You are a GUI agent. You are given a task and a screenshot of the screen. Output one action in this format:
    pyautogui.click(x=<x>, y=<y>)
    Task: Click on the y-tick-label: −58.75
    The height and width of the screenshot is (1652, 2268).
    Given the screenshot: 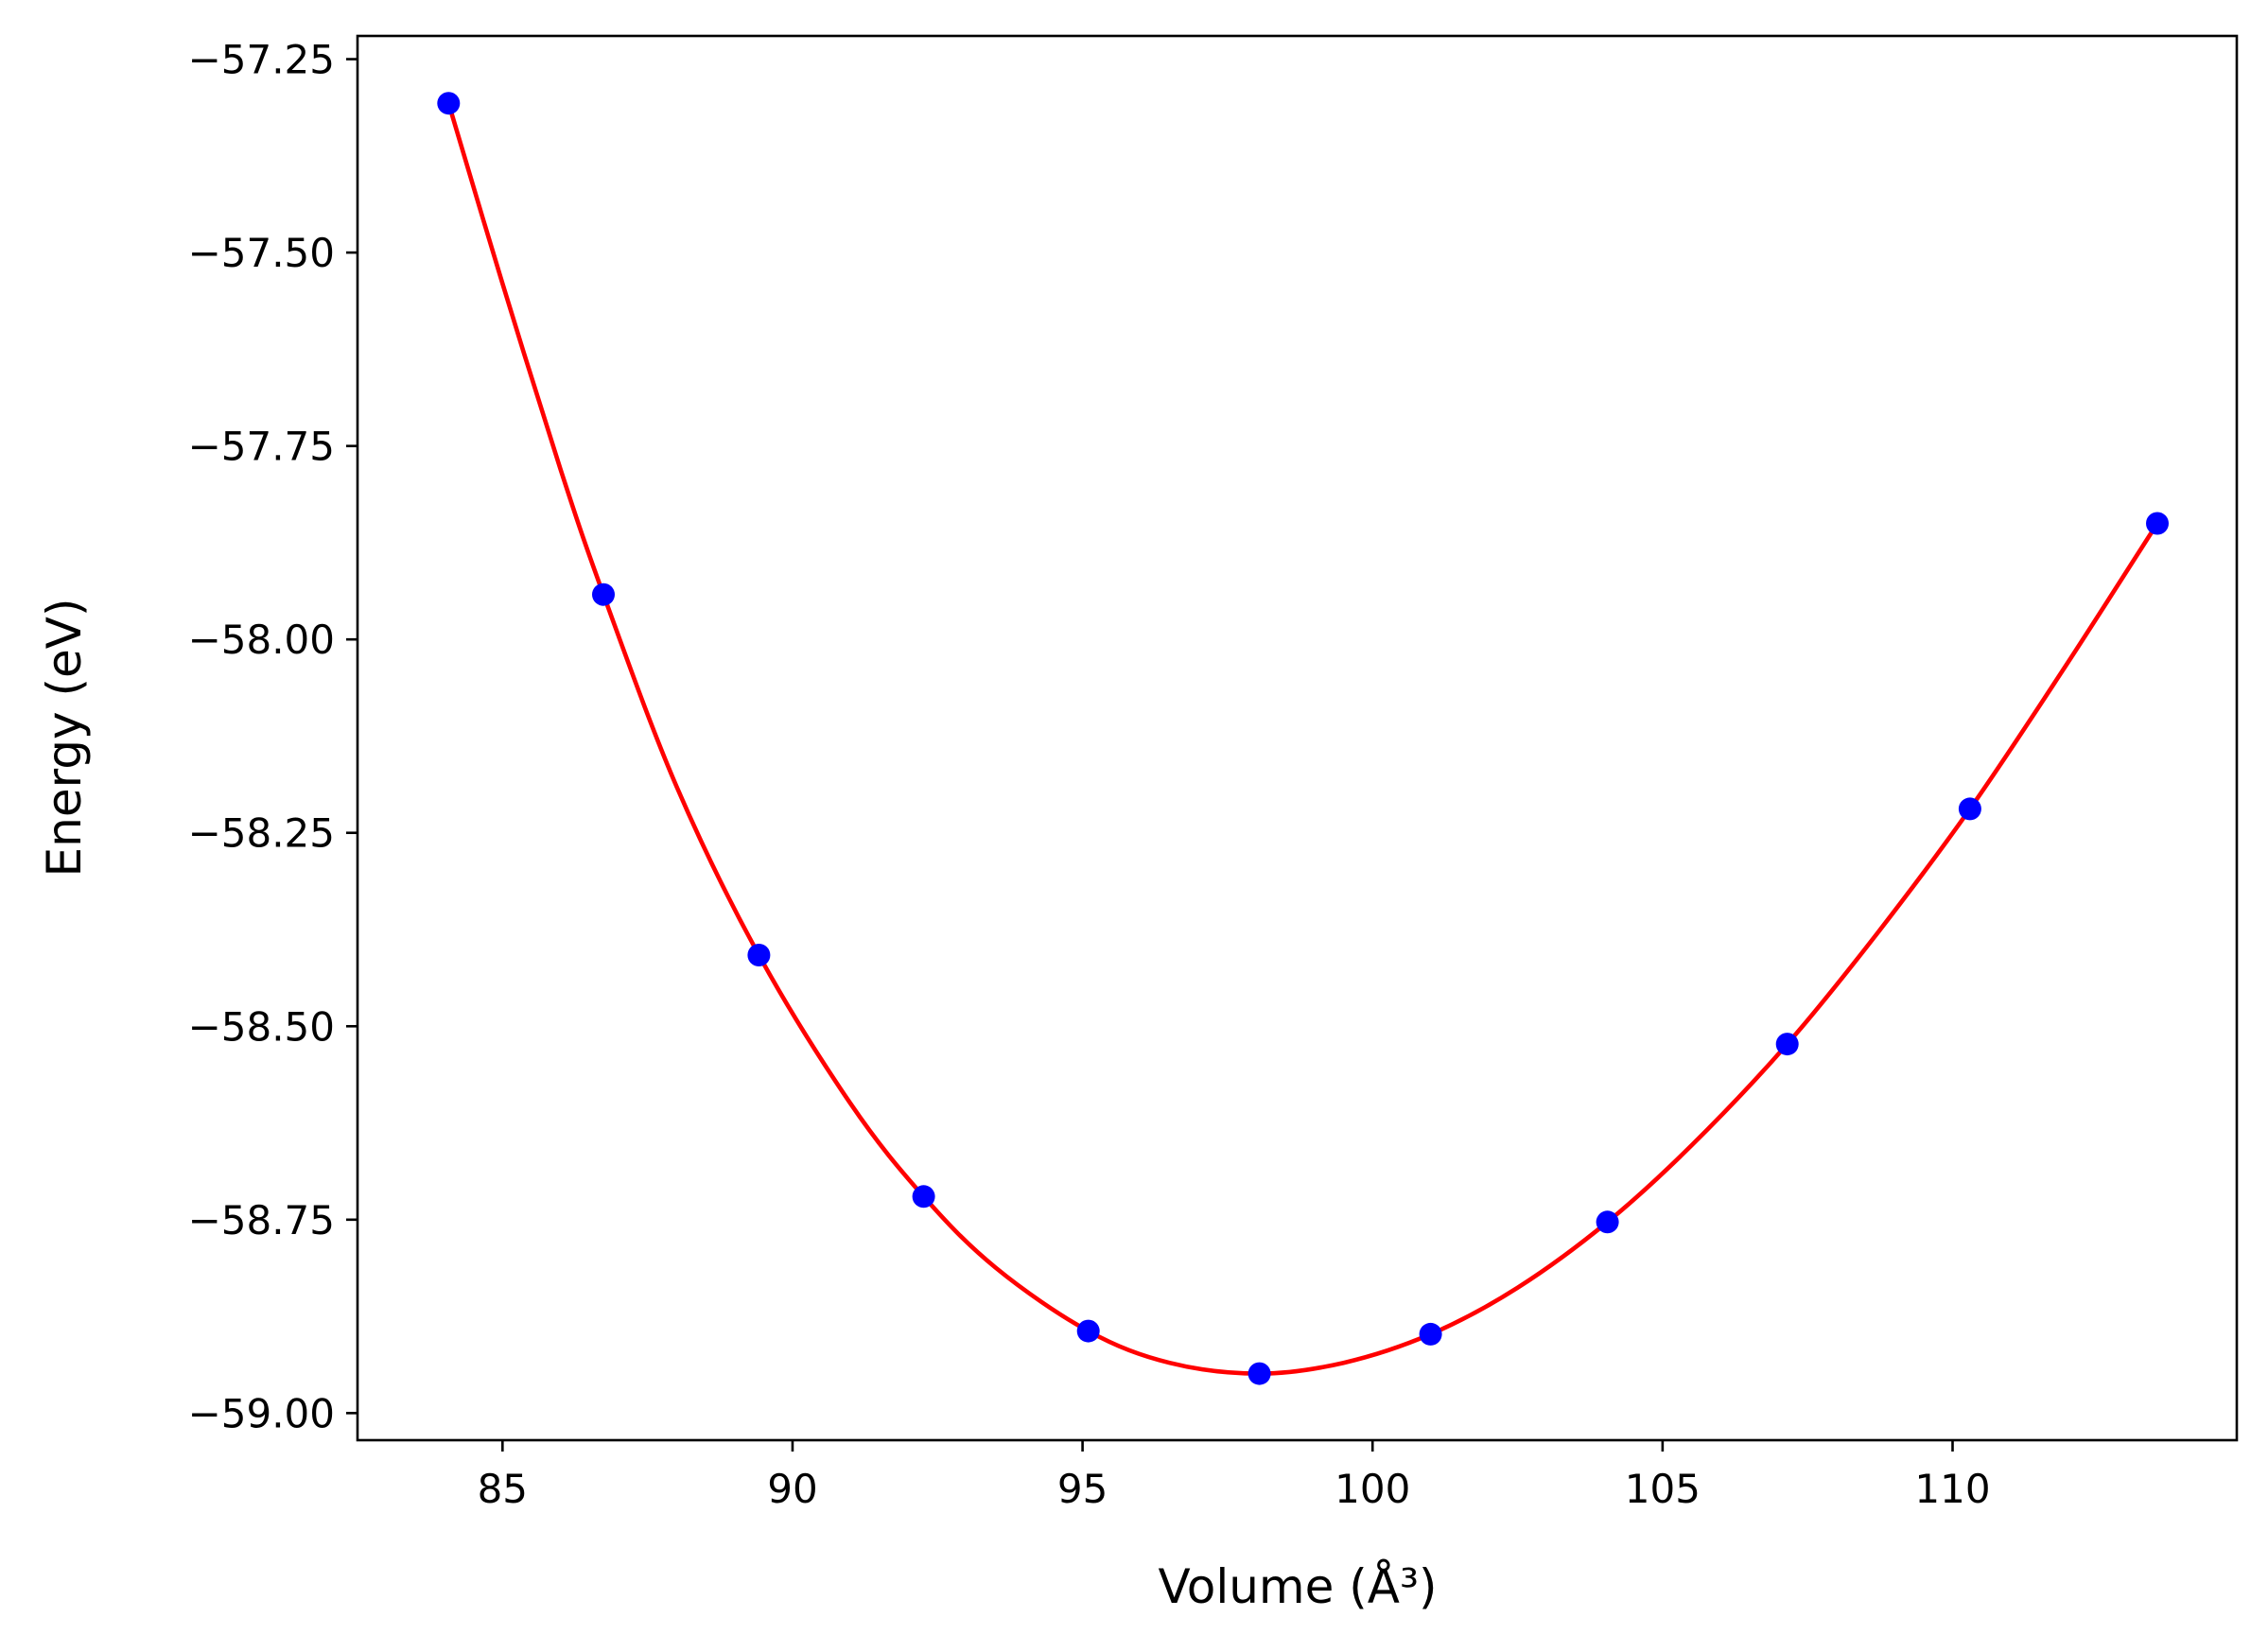 What is the action you would take?
    pyautogui.click(x=261, y=1220)
    